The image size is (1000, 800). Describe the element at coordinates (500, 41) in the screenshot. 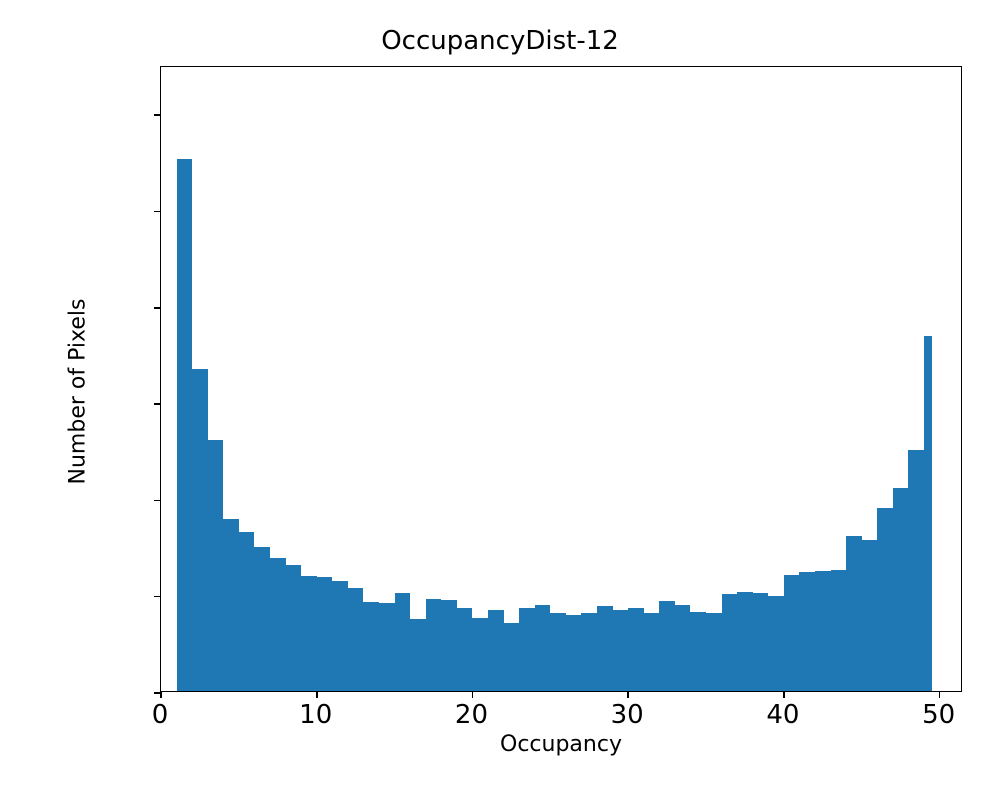

I see `chart-title: OccupancyDist-12` at that location.